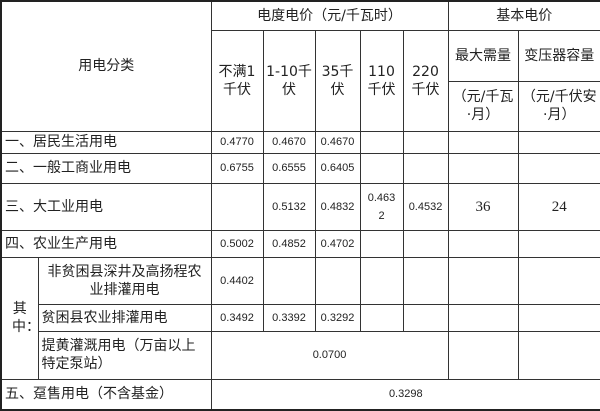 This screenshot has height=411, width=600. Describe the element at coordinates (19, 318) in the screenshot. I see `sub-label: 其中：` at that location.